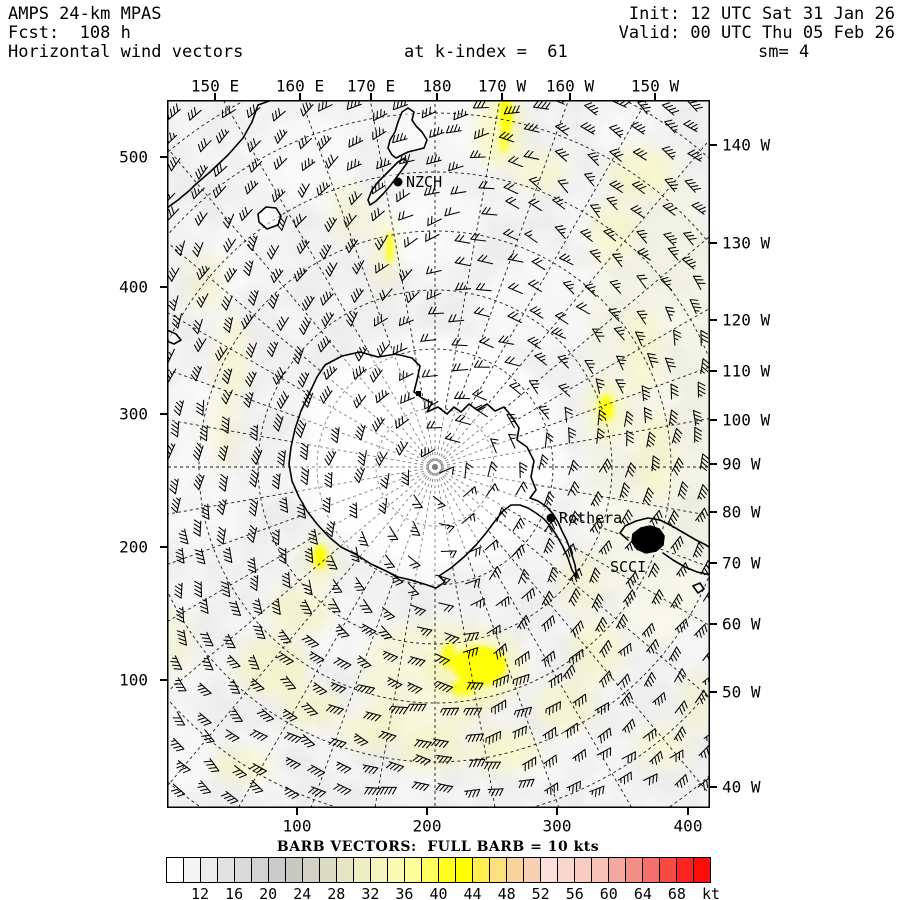 Image resolution: width=900 pixels, height=900 pixels. Describe the element at coordinates (126, 52) in the screenshot. I see `field-title: Horizontal wind vectors` at that location.